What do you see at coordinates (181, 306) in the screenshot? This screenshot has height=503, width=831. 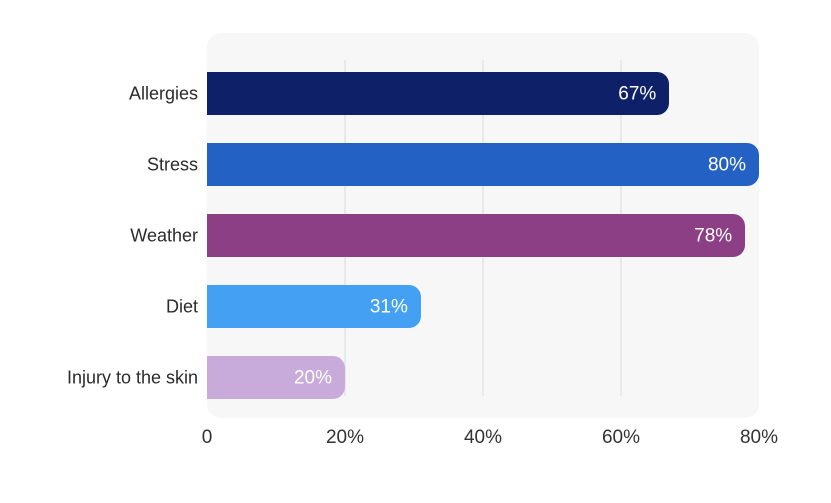 I see `category-label-diet: Diet` at bounding box center [181, 306].